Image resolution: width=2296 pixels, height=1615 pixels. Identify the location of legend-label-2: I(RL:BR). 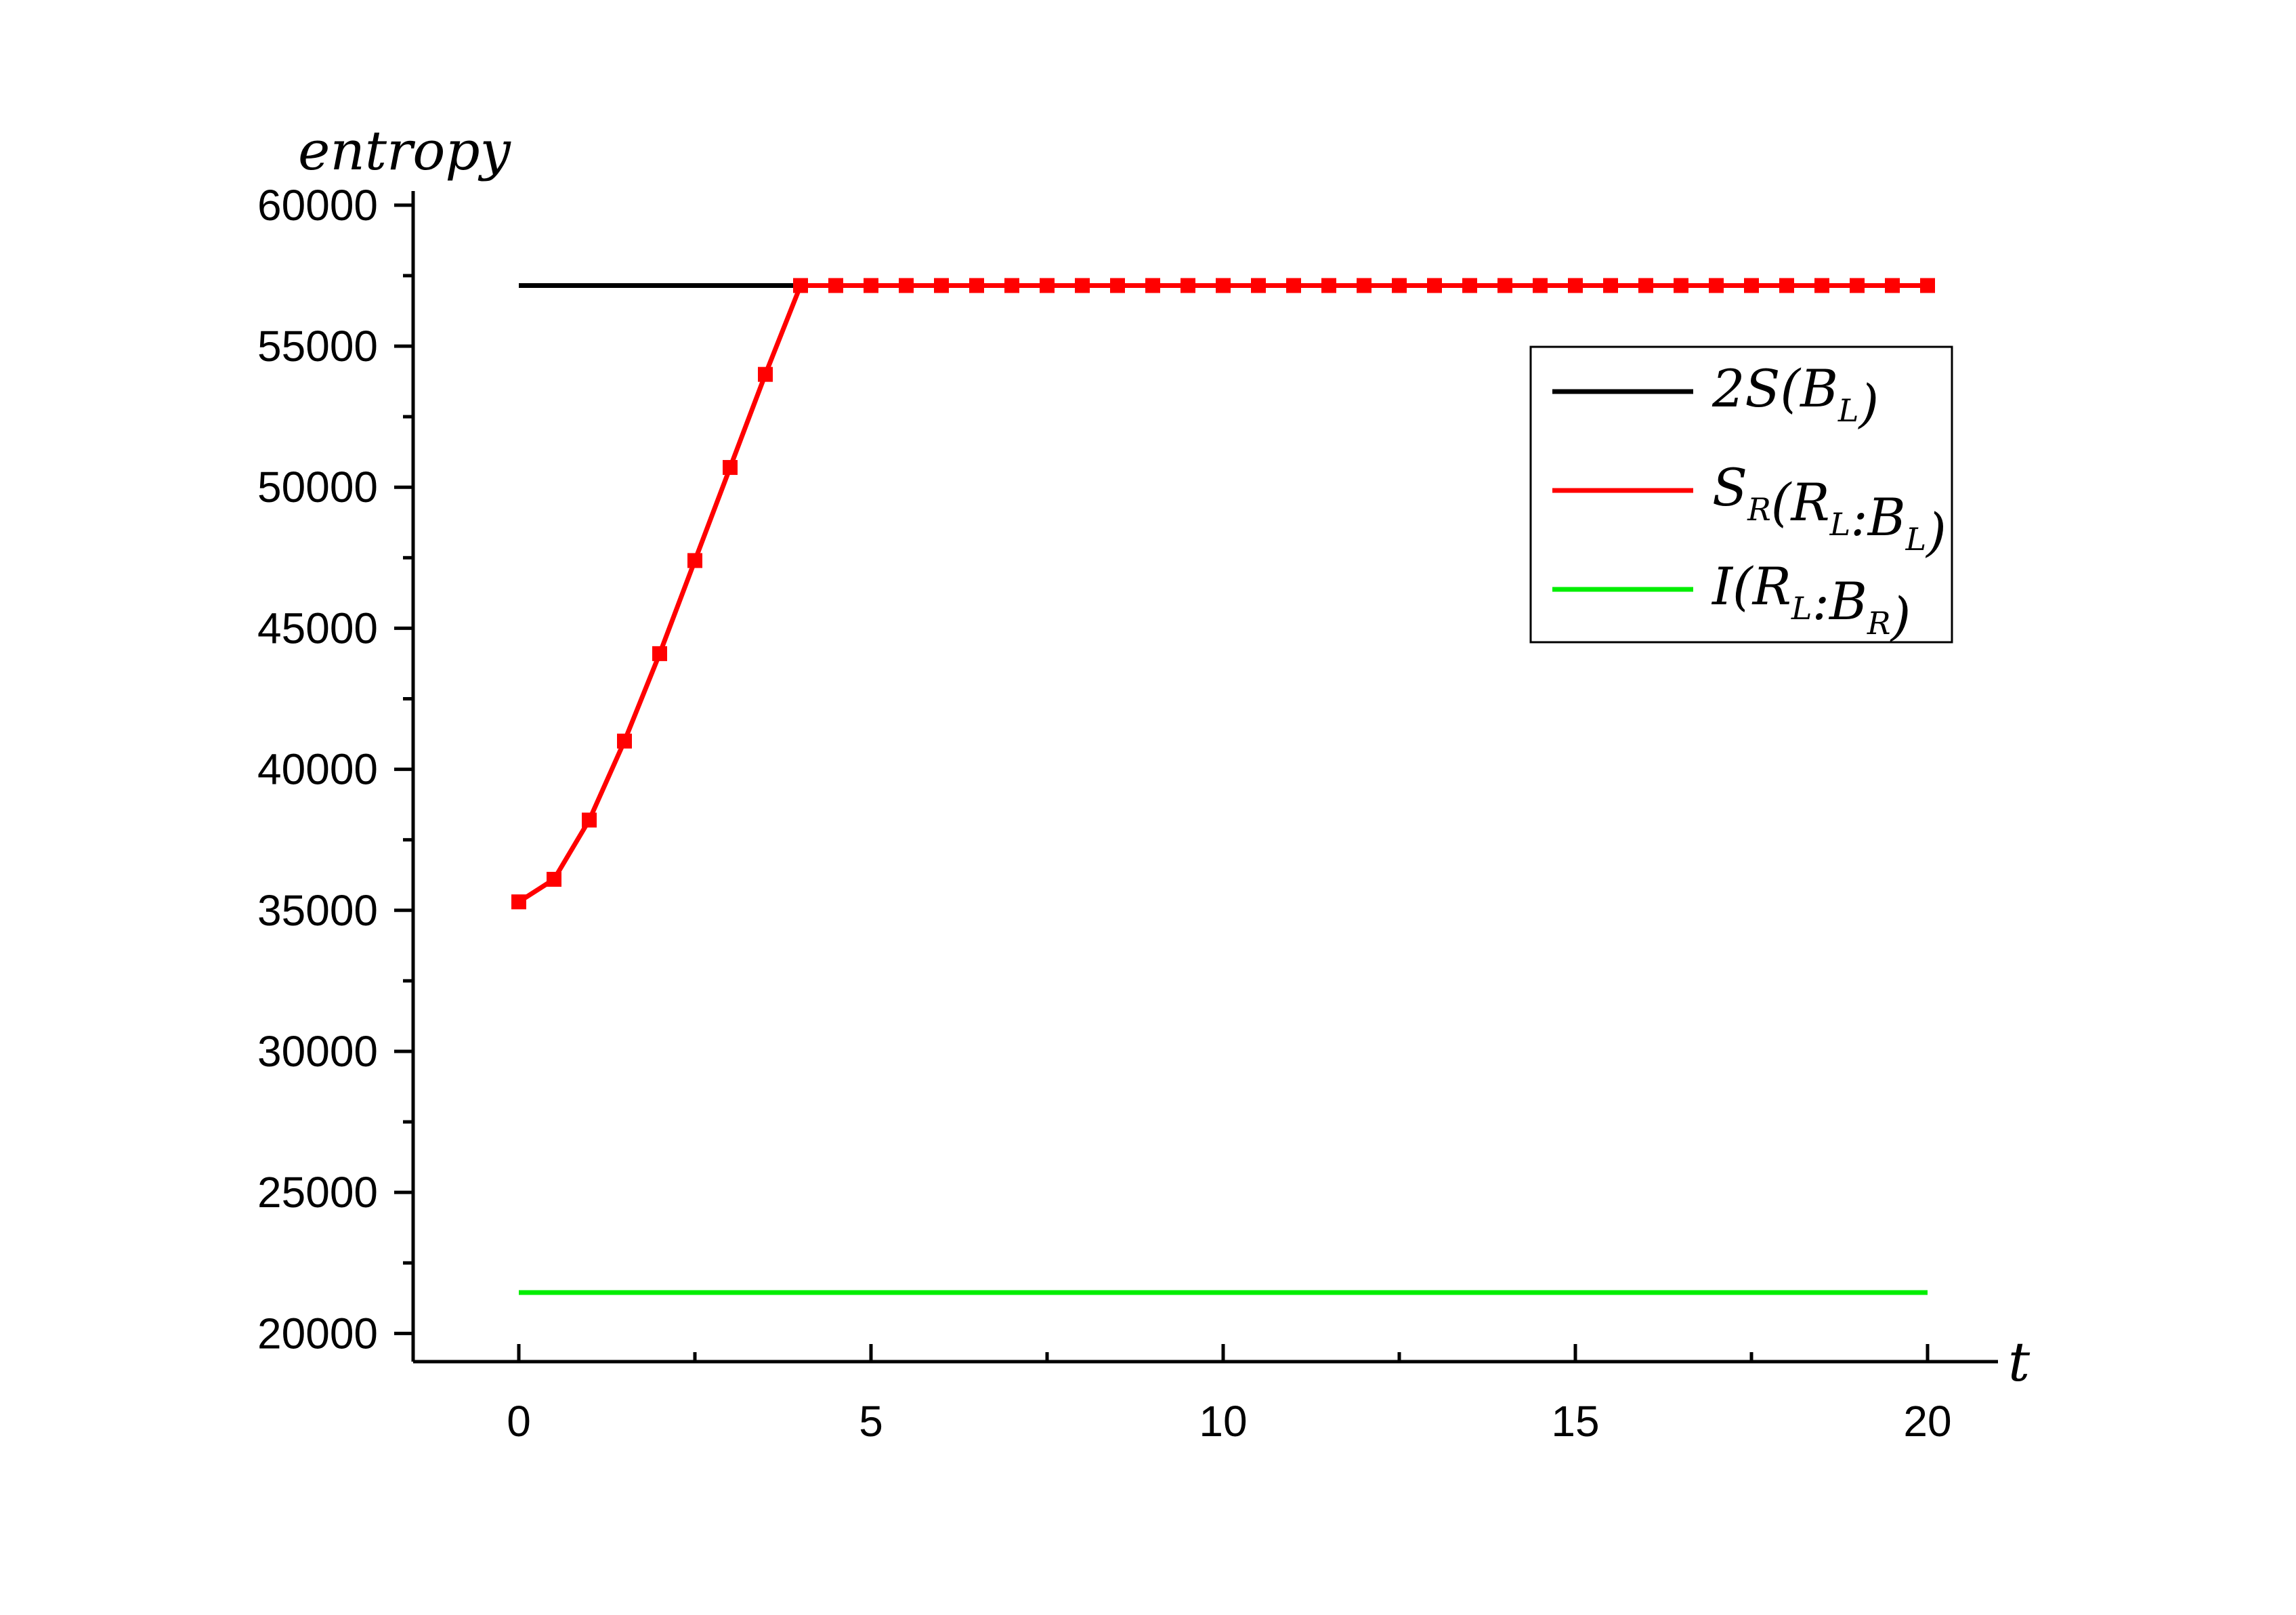
(1811, 601).